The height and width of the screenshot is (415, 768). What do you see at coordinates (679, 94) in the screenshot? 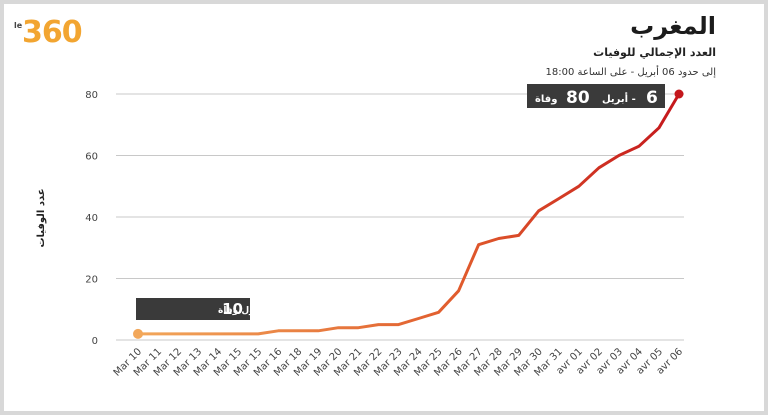
I see `last-point-marker` at bounding box center [679, 94].